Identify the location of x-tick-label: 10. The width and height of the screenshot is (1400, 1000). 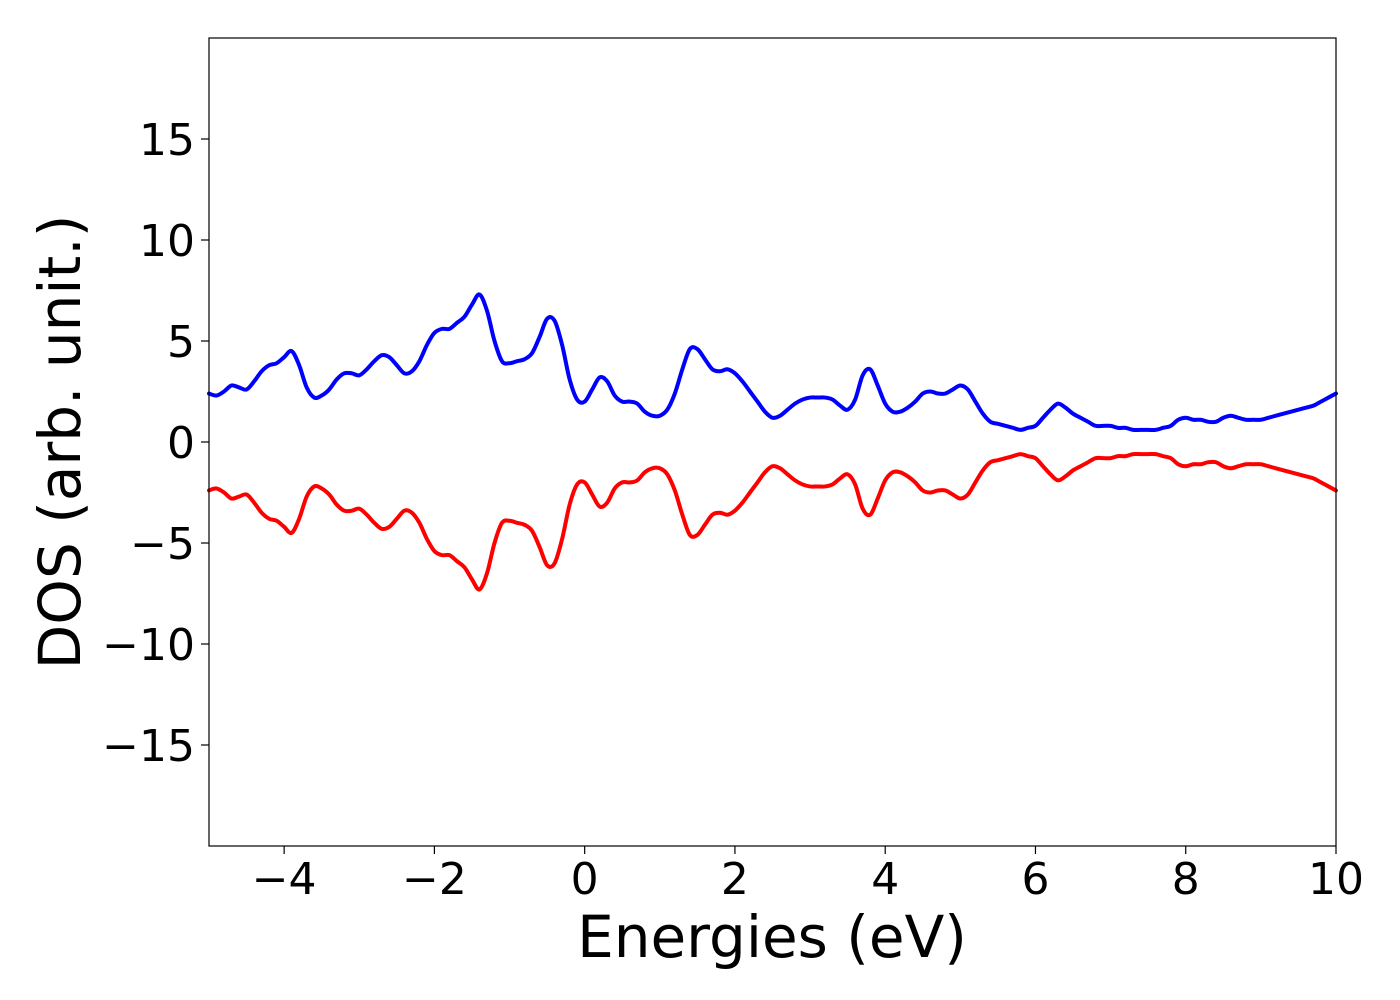
(1336, 879).